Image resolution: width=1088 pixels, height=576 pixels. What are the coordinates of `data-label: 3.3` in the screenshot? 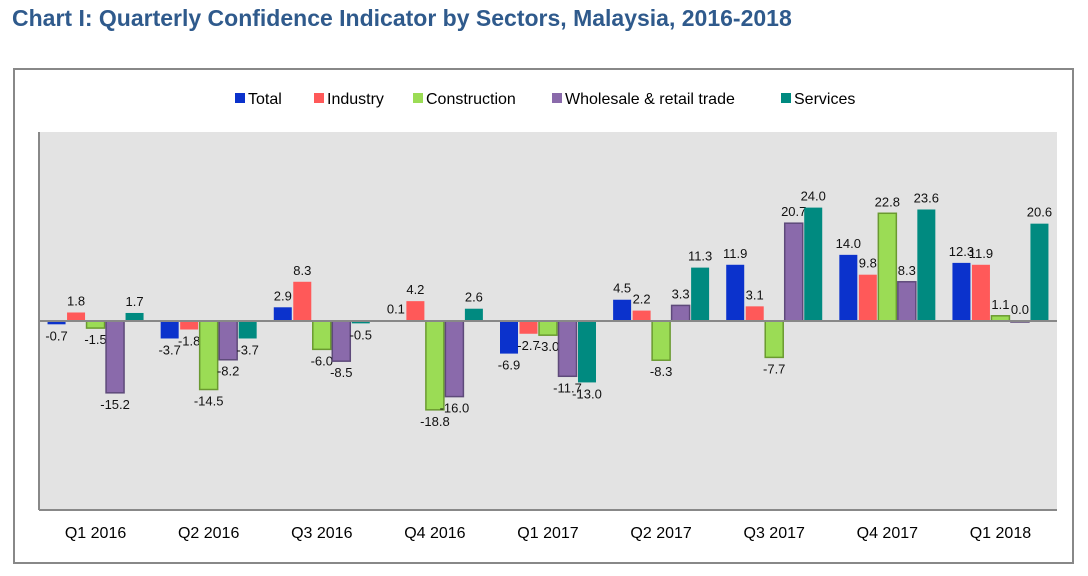 It's located at (681, 293).